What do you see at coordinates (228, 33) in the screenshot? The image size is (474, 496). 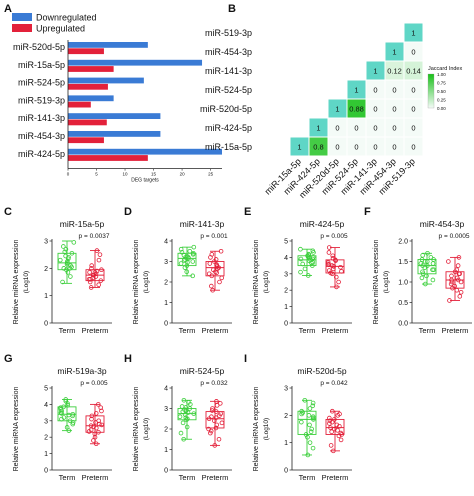 I see `heatmap-row-label: miR-519-3p` at bounding box center [228, 33].